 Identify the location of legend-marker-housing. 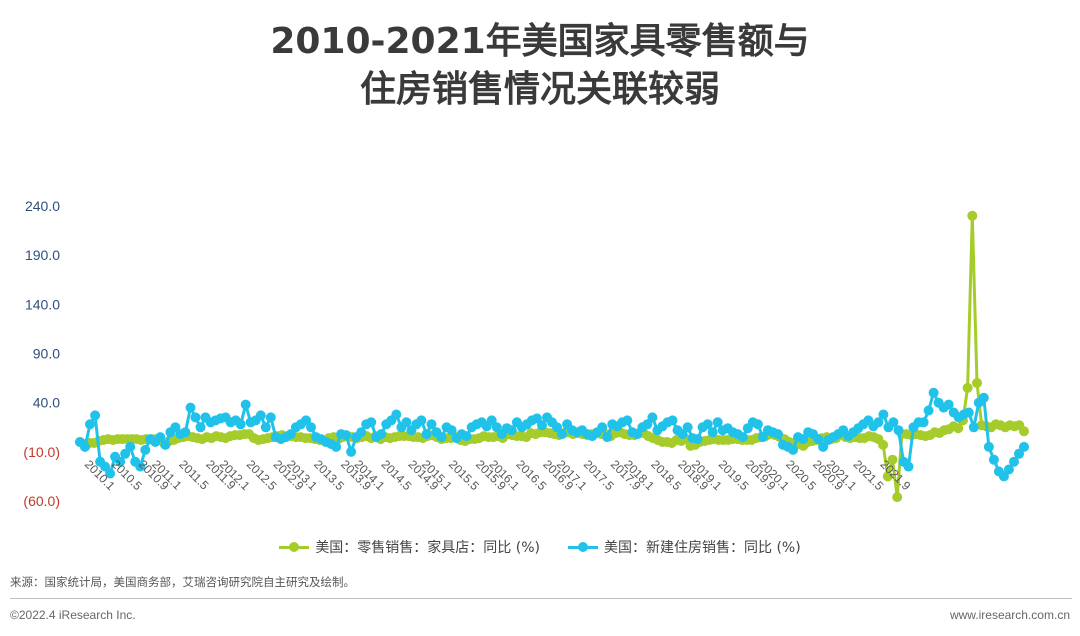
(583, 547).